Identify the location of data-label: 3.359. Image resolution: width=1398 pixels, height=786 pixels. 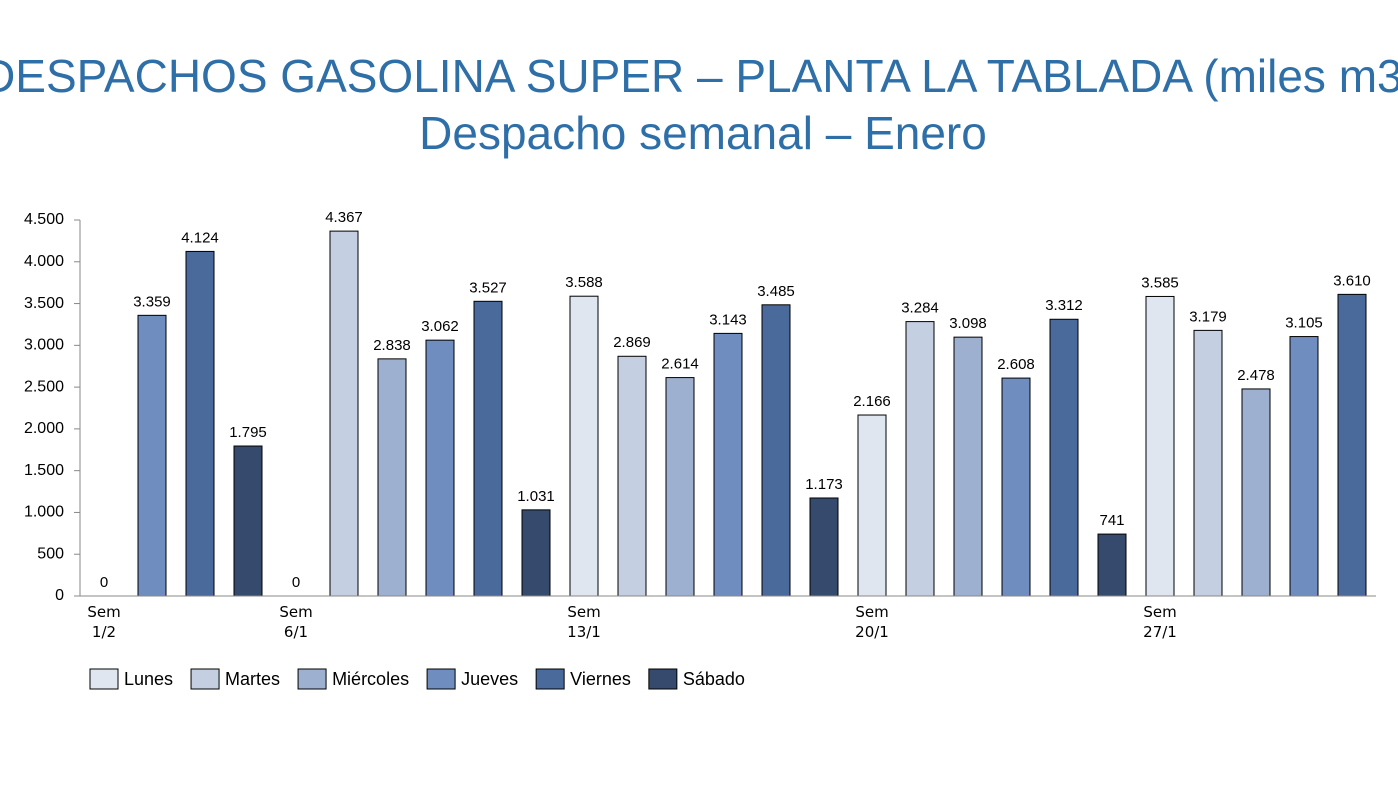
(152, 301).